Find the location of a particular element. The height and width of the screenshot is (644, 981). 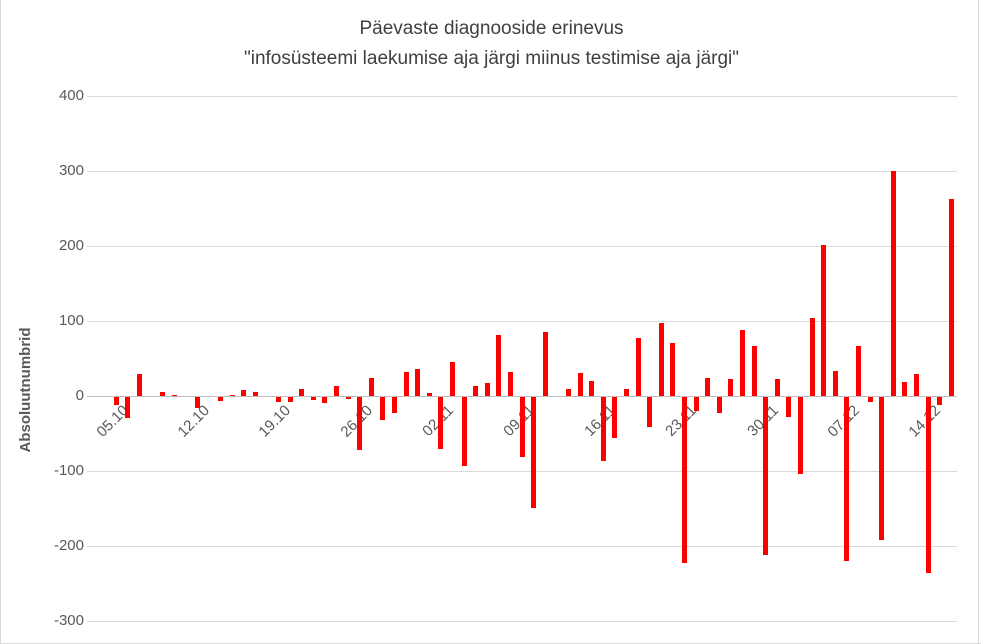

x-axis-line is located at coordinates (522, 396).